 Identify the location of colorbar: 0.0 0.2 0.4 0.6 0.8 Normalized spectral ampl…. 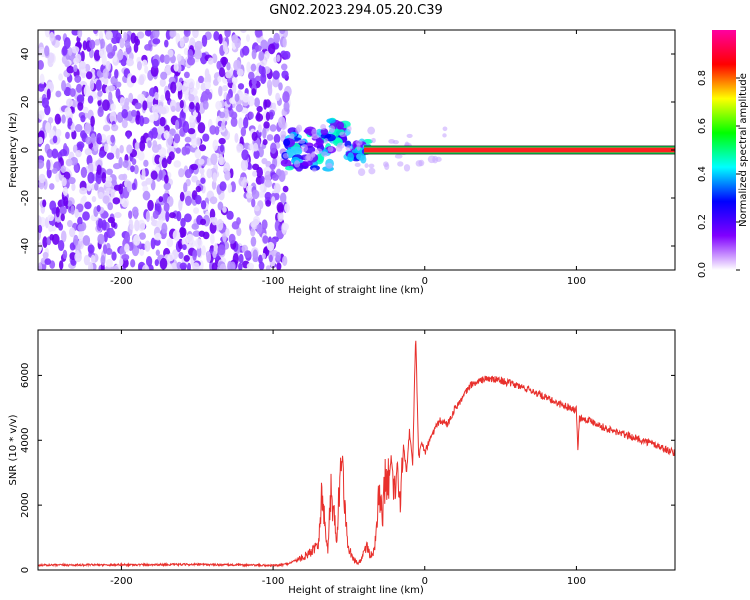
(723, 154).